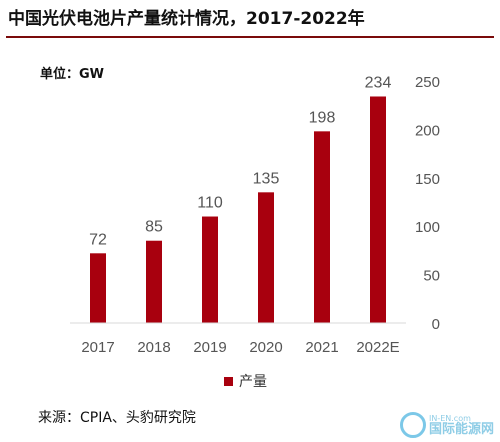 The image size is (500, 442). Describe the element at coordinates (377, 347) in the screenshot. I see `x-tick-2022E: 2022E` at that location.